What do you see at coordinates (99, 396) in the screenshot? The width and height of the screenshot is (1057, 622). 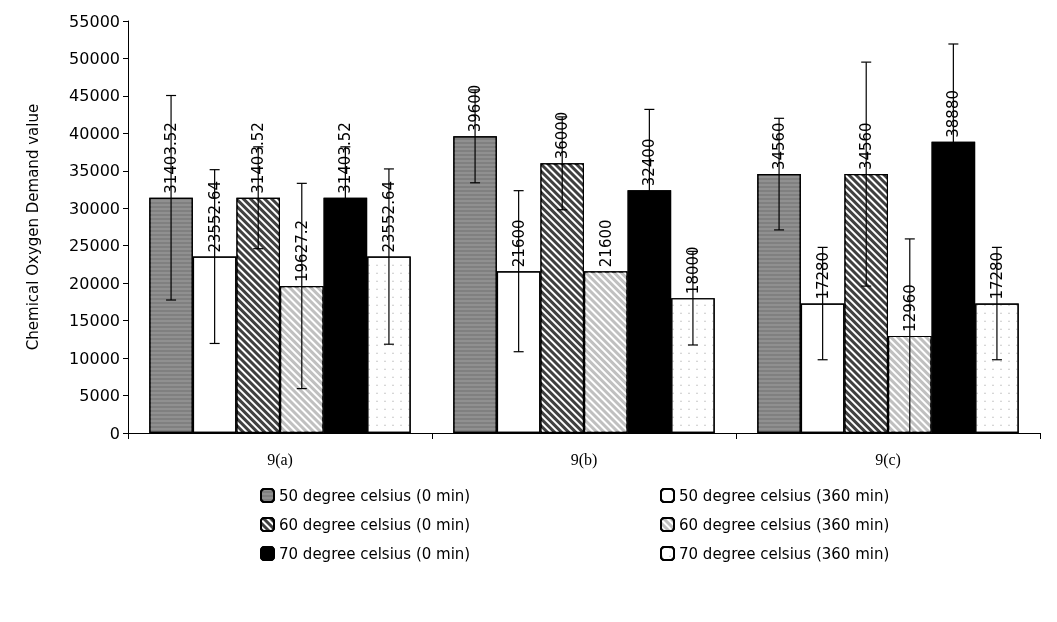 I see `y-tick-label: 5000` at bounding box center [99, 396].